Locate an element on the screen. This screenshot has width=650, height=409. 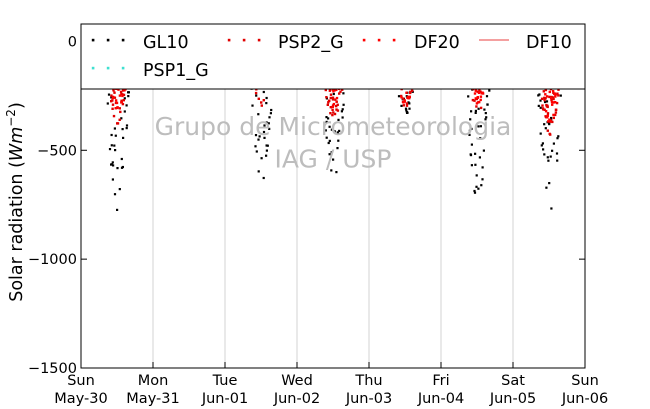
x-tick-day-2: Tue is located at coordinates (225, 381).